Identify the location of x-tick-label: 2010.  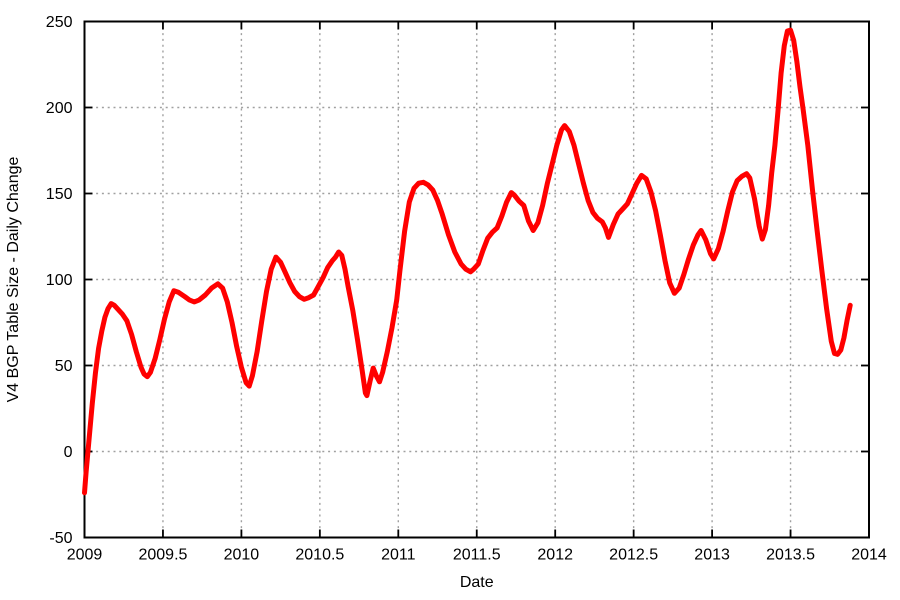
(242, 555).